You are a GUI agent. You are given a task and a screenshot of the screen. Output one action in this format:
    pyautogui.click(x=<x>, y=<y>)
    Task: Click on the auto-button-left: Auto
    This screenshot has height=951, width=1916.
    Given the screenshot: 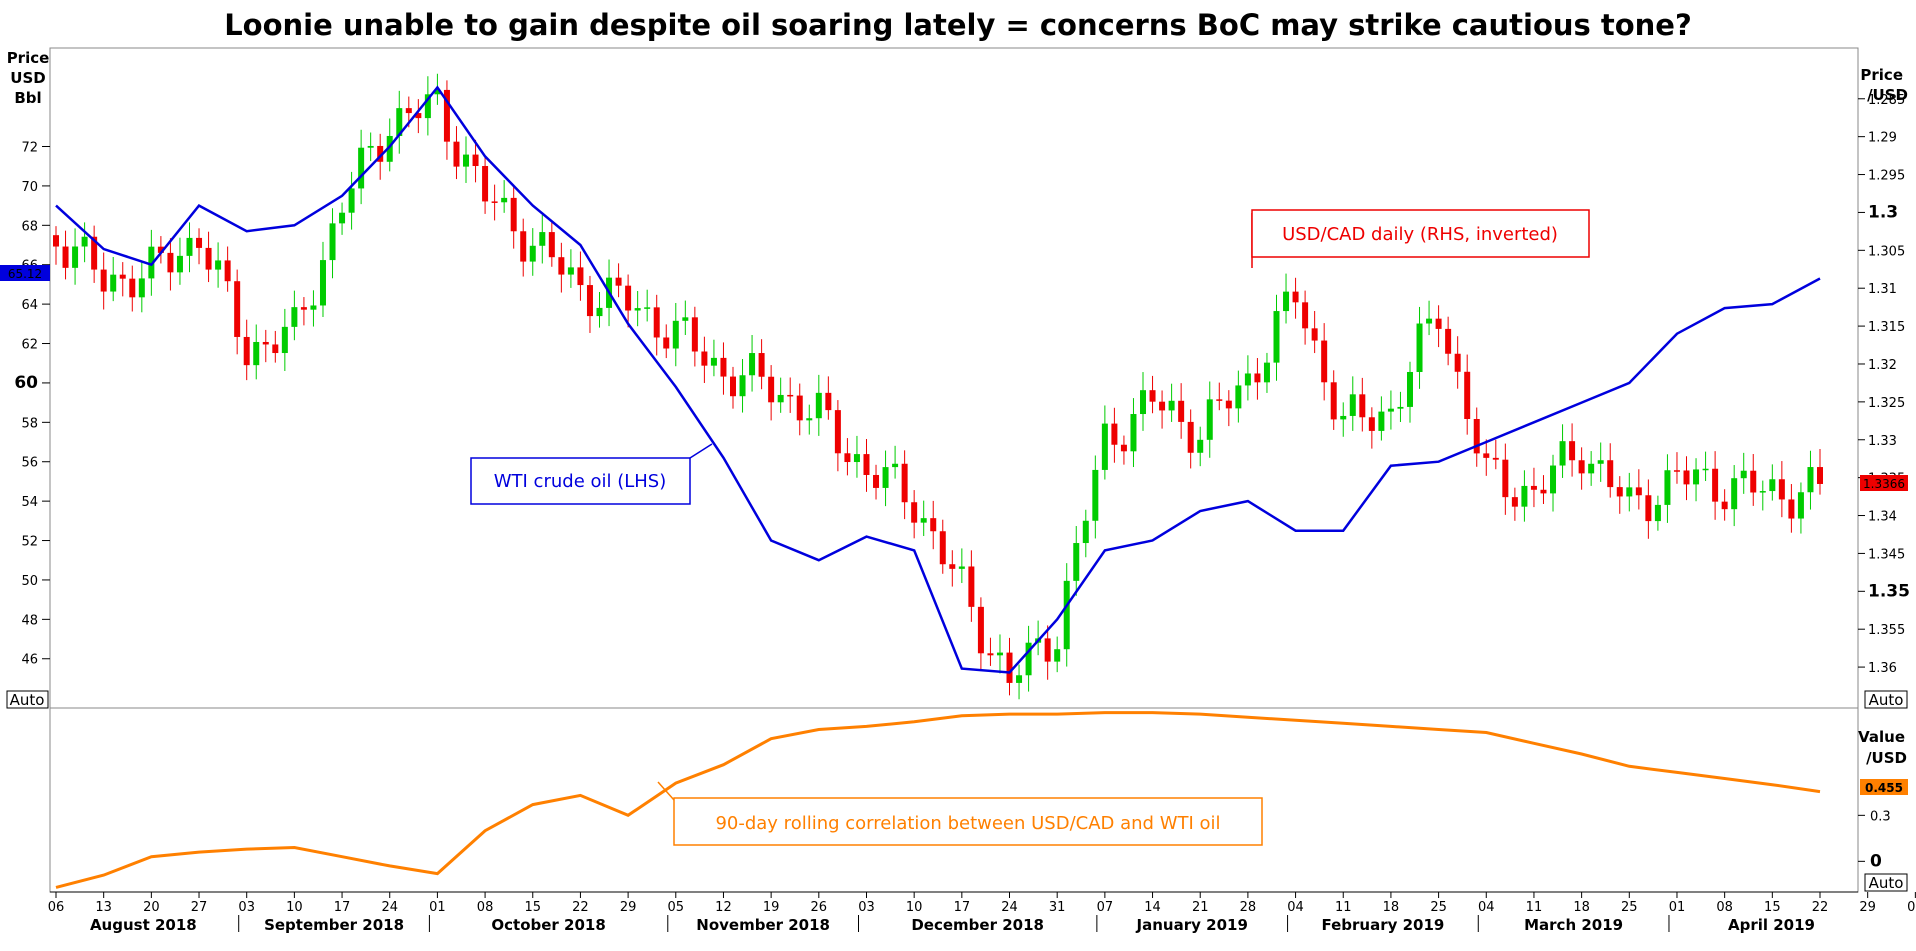 What is the action you would take?
    pyautogui.click(x=27, y=699)
    